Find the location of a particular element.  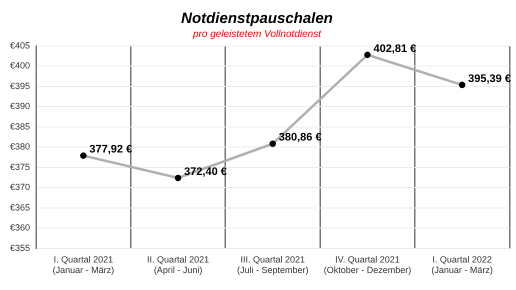

chart-title: Notdienstpauschalen is located at coordinates (257, 19).